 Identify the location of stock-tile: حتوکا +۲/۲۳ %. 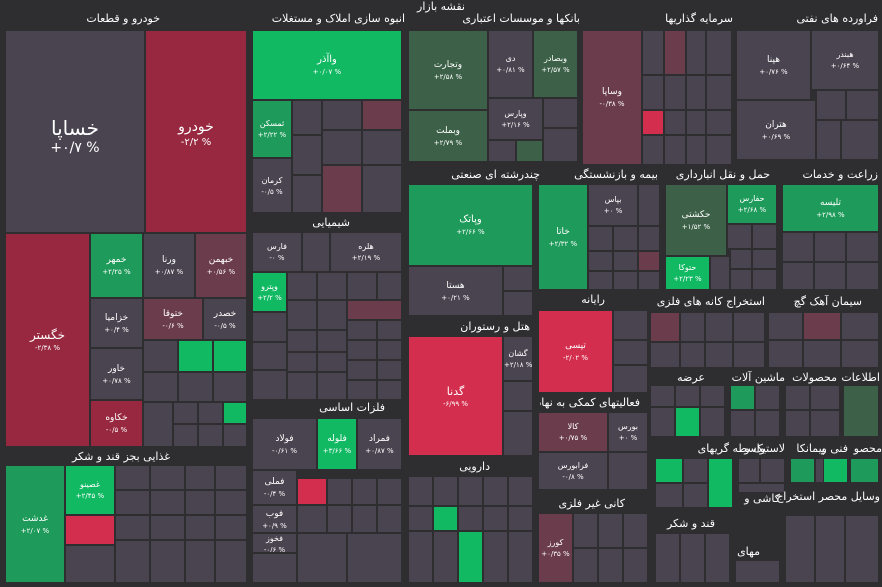
(687, 273).